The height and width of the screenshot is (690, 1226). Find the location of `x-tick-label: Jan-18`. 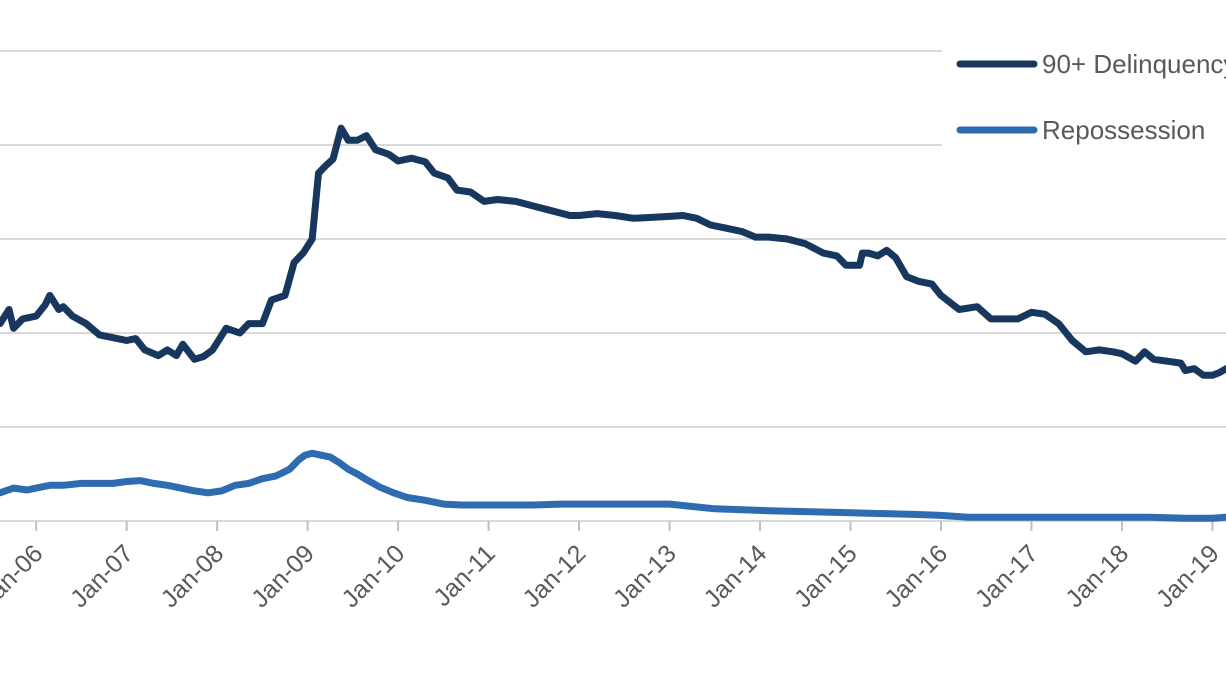

x-tick-label: Jan-18 is located at coordinates (1097, 576).